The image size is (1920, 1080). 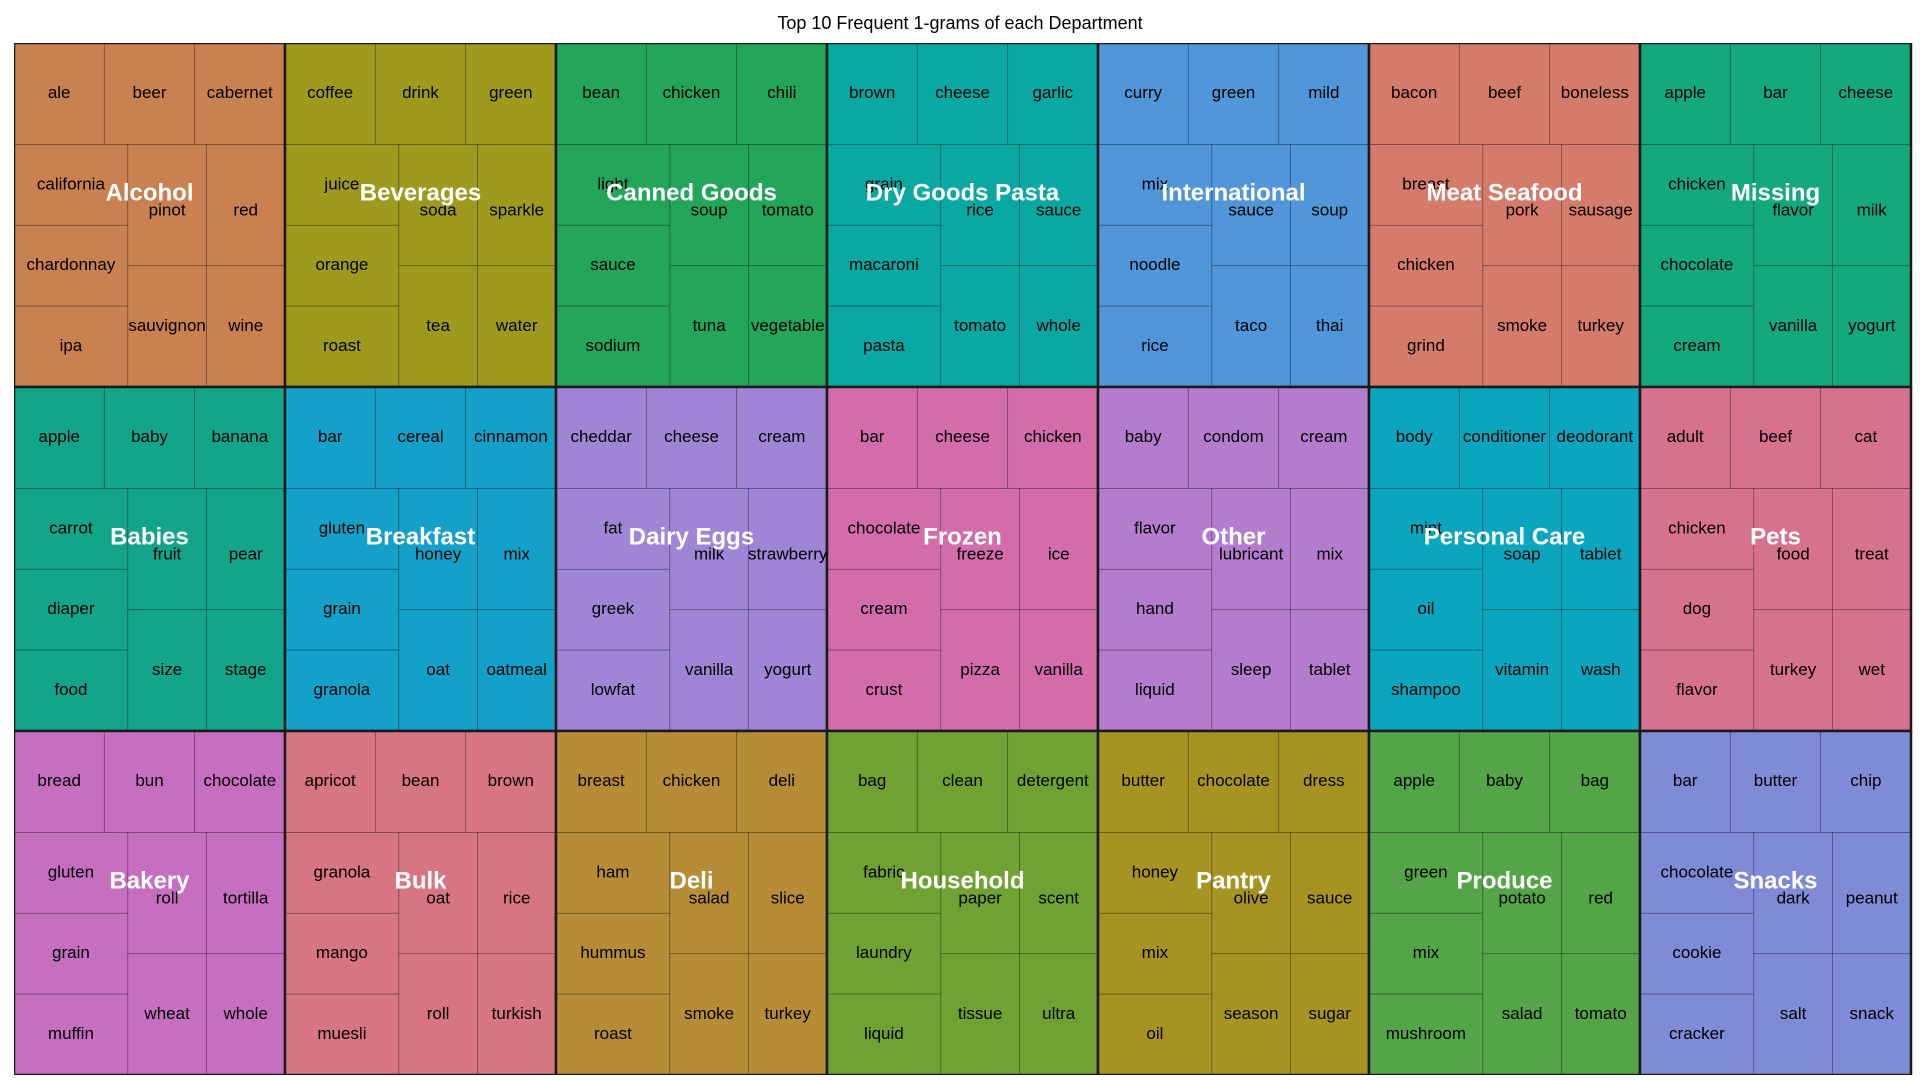 What do you see at coordinates (962, 537) in the screenshot?
I see `department-label: Frozen` at bounding box center [962, 537].